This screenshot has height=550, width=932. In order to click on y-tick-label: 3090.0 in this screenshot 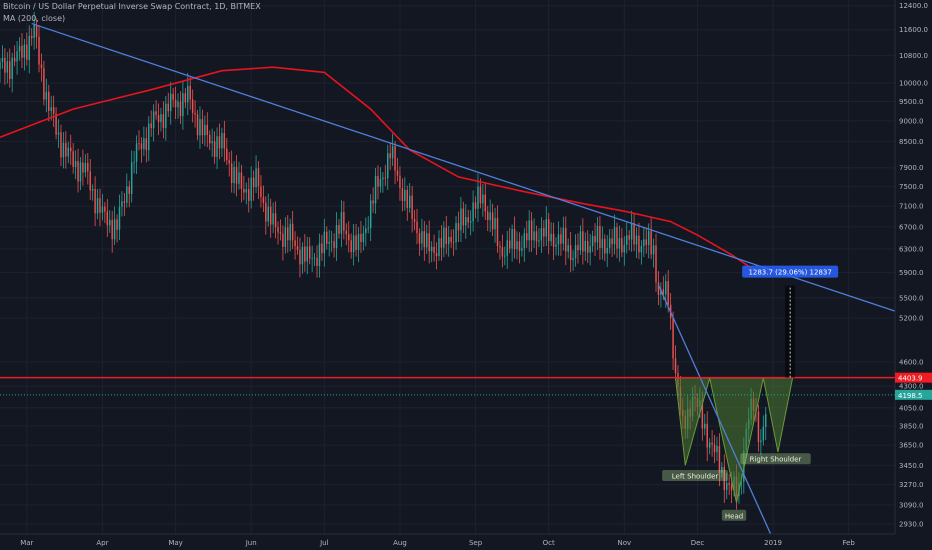, I will do `click(911, 505)`.